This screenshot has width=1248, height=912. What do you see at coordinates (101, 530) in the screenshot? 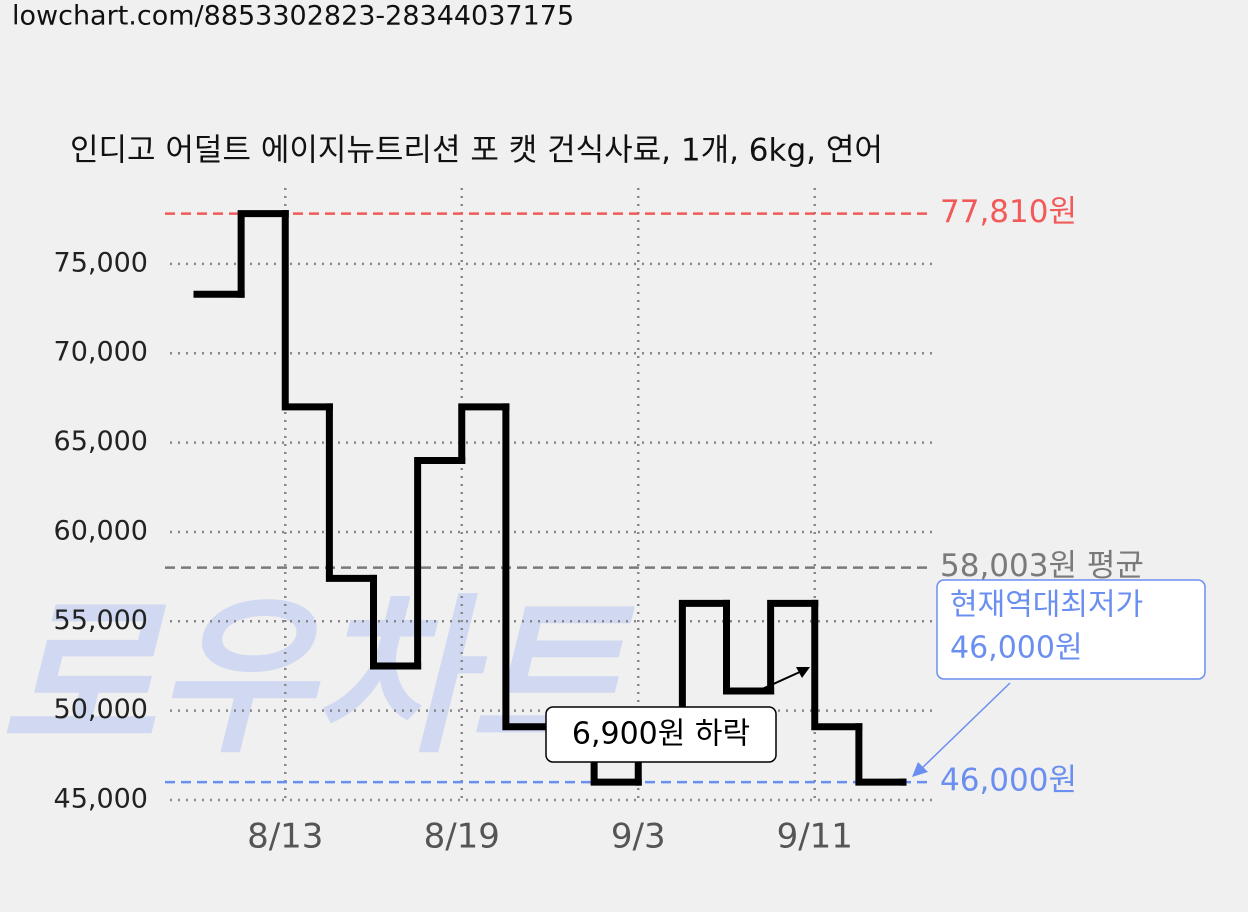
I see `y-tick-label: 60,000` at bounding box center [101, 530].